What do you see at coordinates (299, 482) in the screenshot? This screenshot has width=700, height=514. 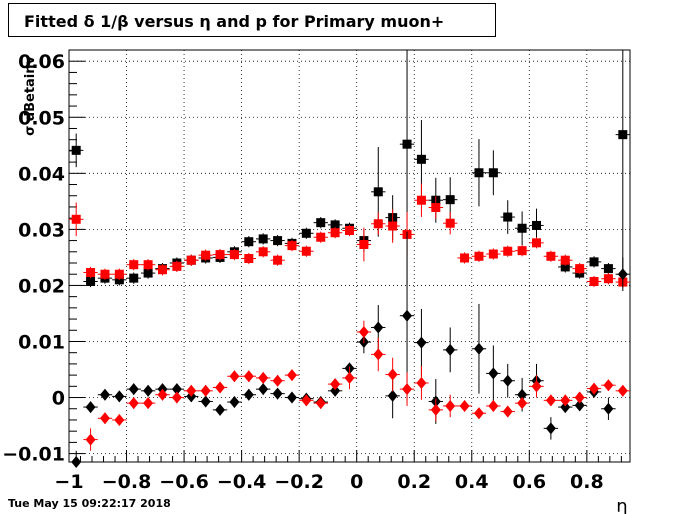 I see `x-tick-label: −0.2` at bounding box center [299, 482].